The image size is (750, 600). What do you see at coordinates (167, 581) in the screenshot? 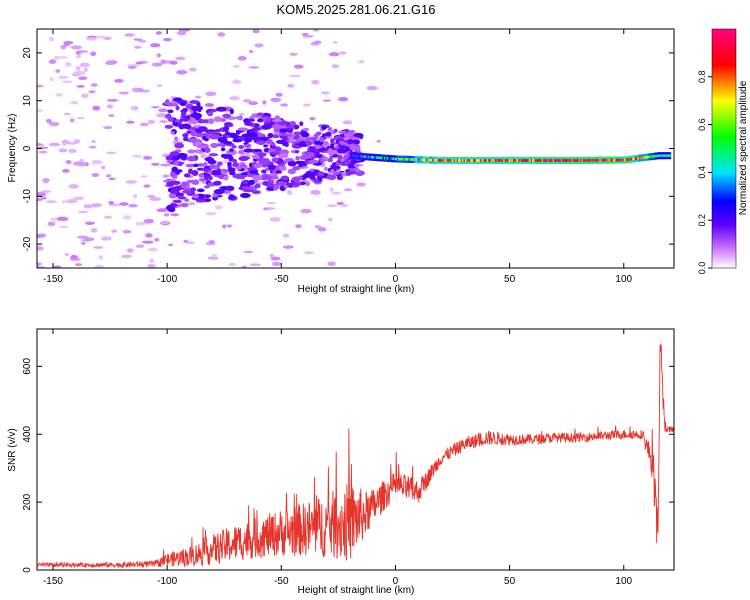
I see `x-tick-label: -100` at bounding box center [167, 581].